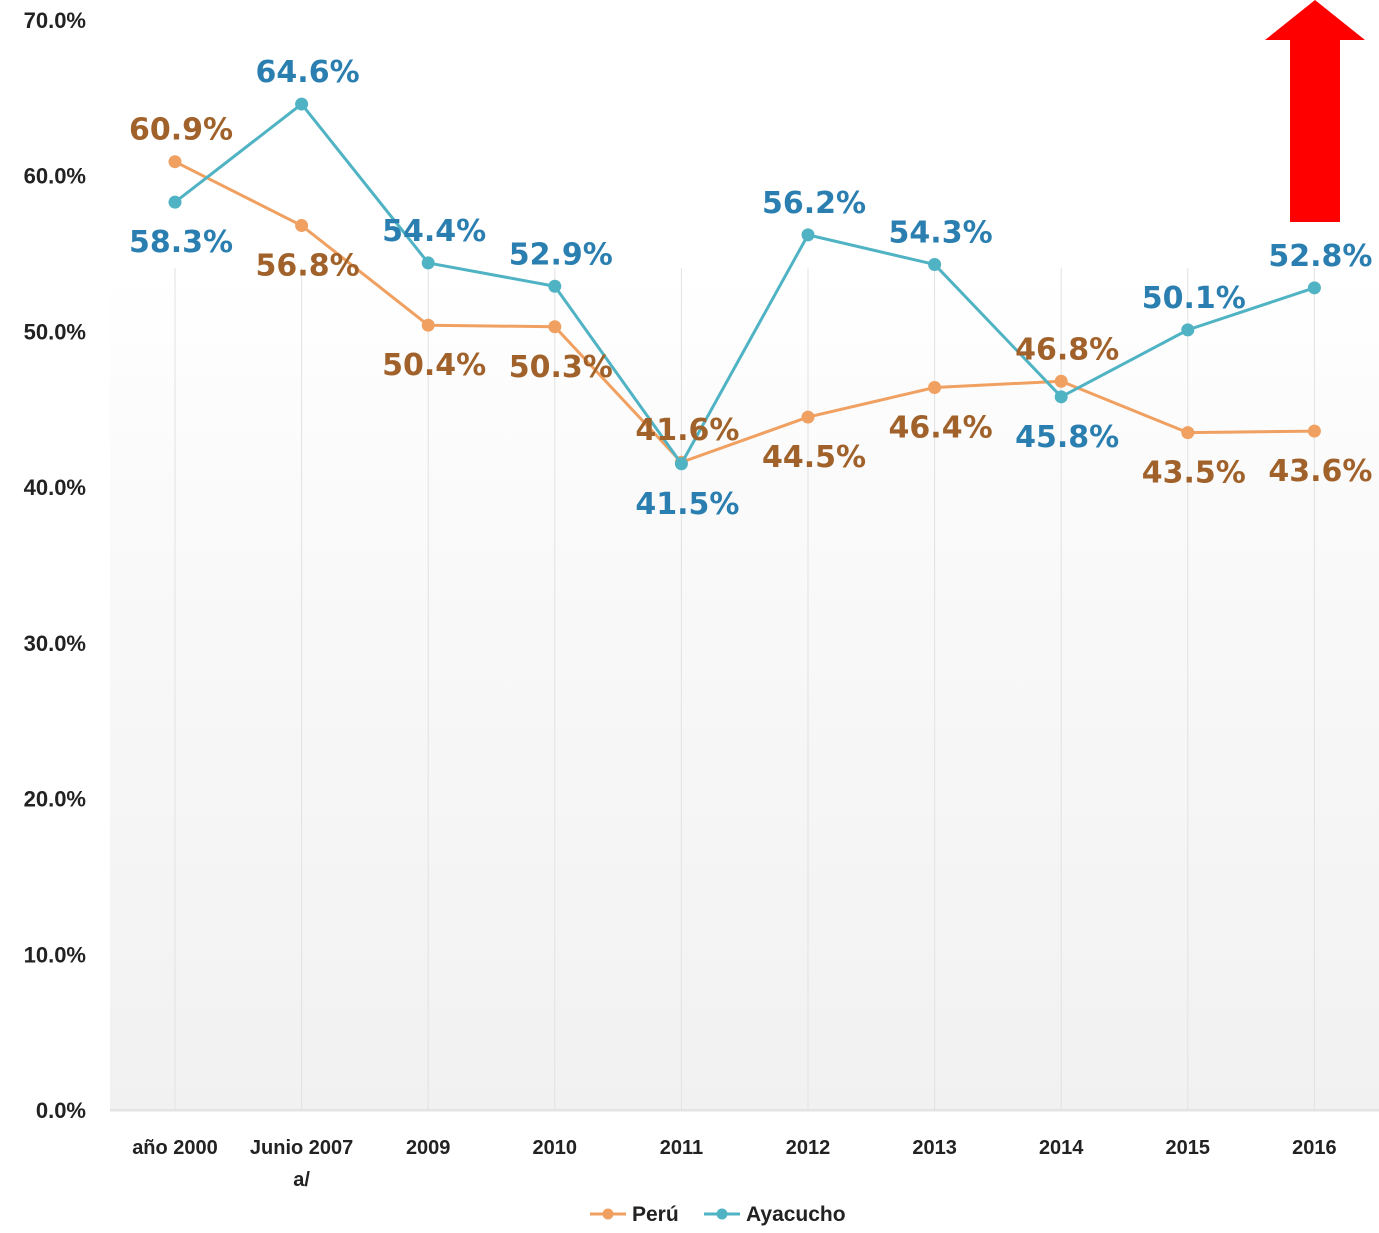 The height and width of the screenshot is (1233, 1379). What do you see at coordinates (434, 231) in the screenshot?
I see `data-label: 54.4%` at bounding box center [434, 231].